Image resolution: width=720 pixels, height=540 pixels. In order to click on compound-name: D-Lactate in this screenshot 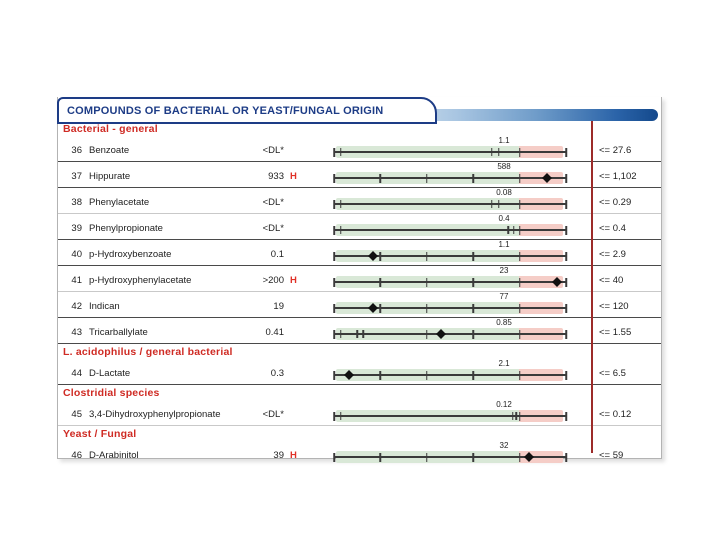, I will do `click(110, 373)`.